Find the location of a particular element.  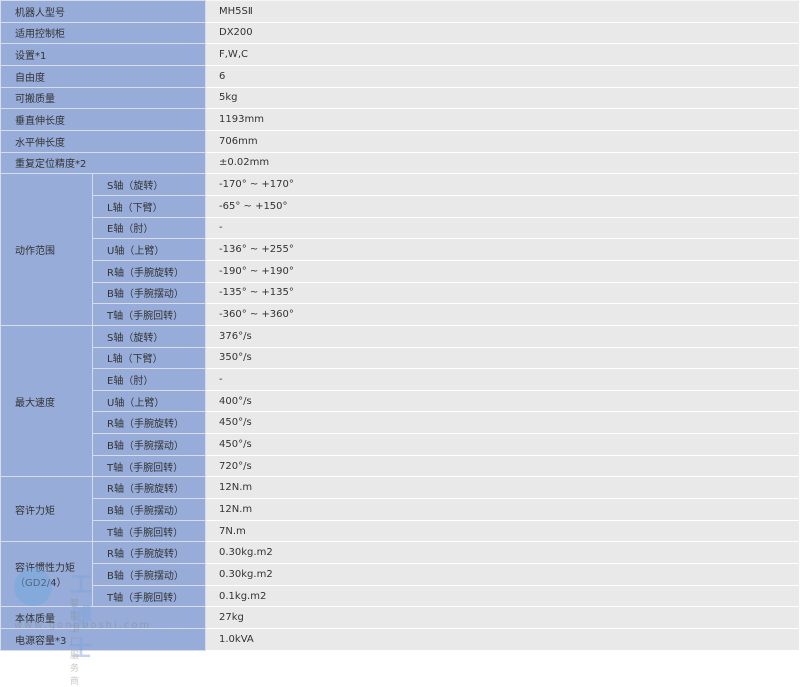

table-row: 垂直伸长度 1193mm is located at coordinates (400, 119).